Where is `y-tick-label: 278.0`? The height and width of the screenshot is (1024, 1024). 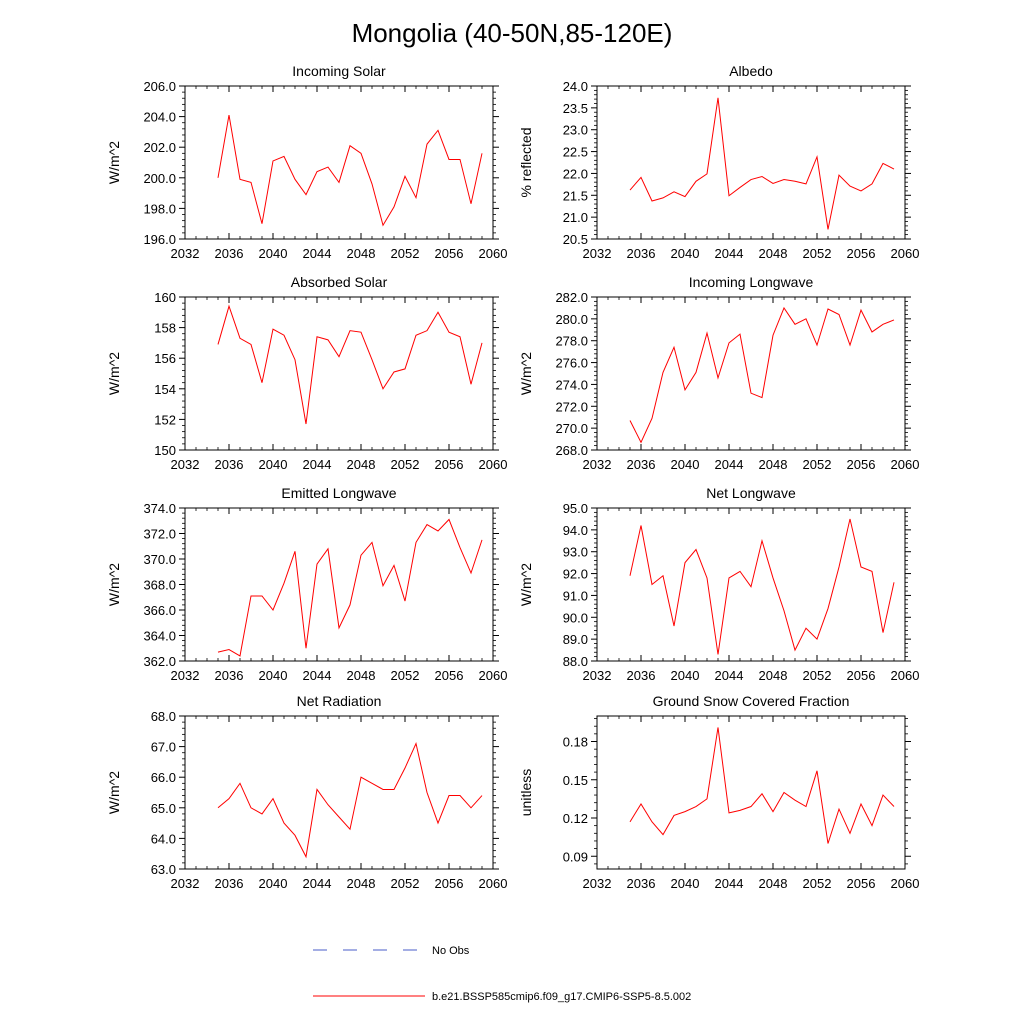 y-tick-label: 278.0 is located at coordinates (571, 341).